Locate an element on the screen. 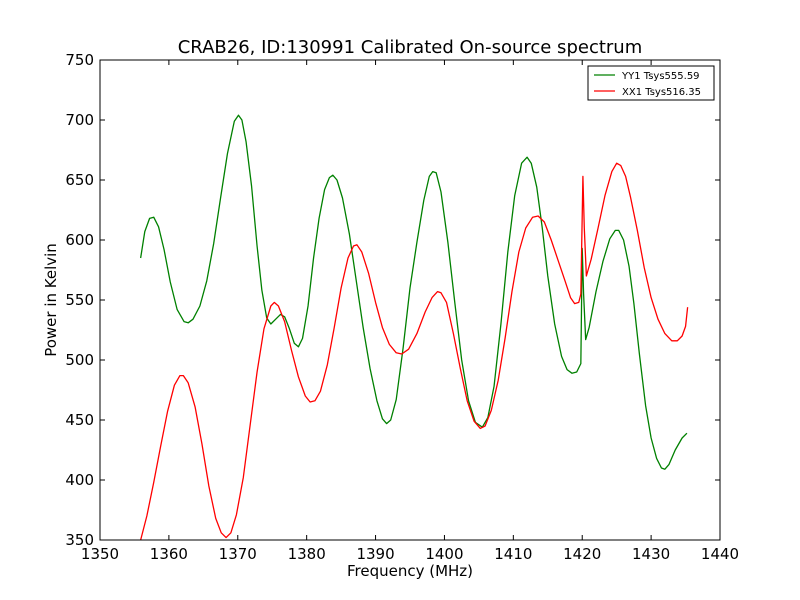 This screenshot has height=600, width=800. y-tick-label: 400 is located at coordinates (79, 480).